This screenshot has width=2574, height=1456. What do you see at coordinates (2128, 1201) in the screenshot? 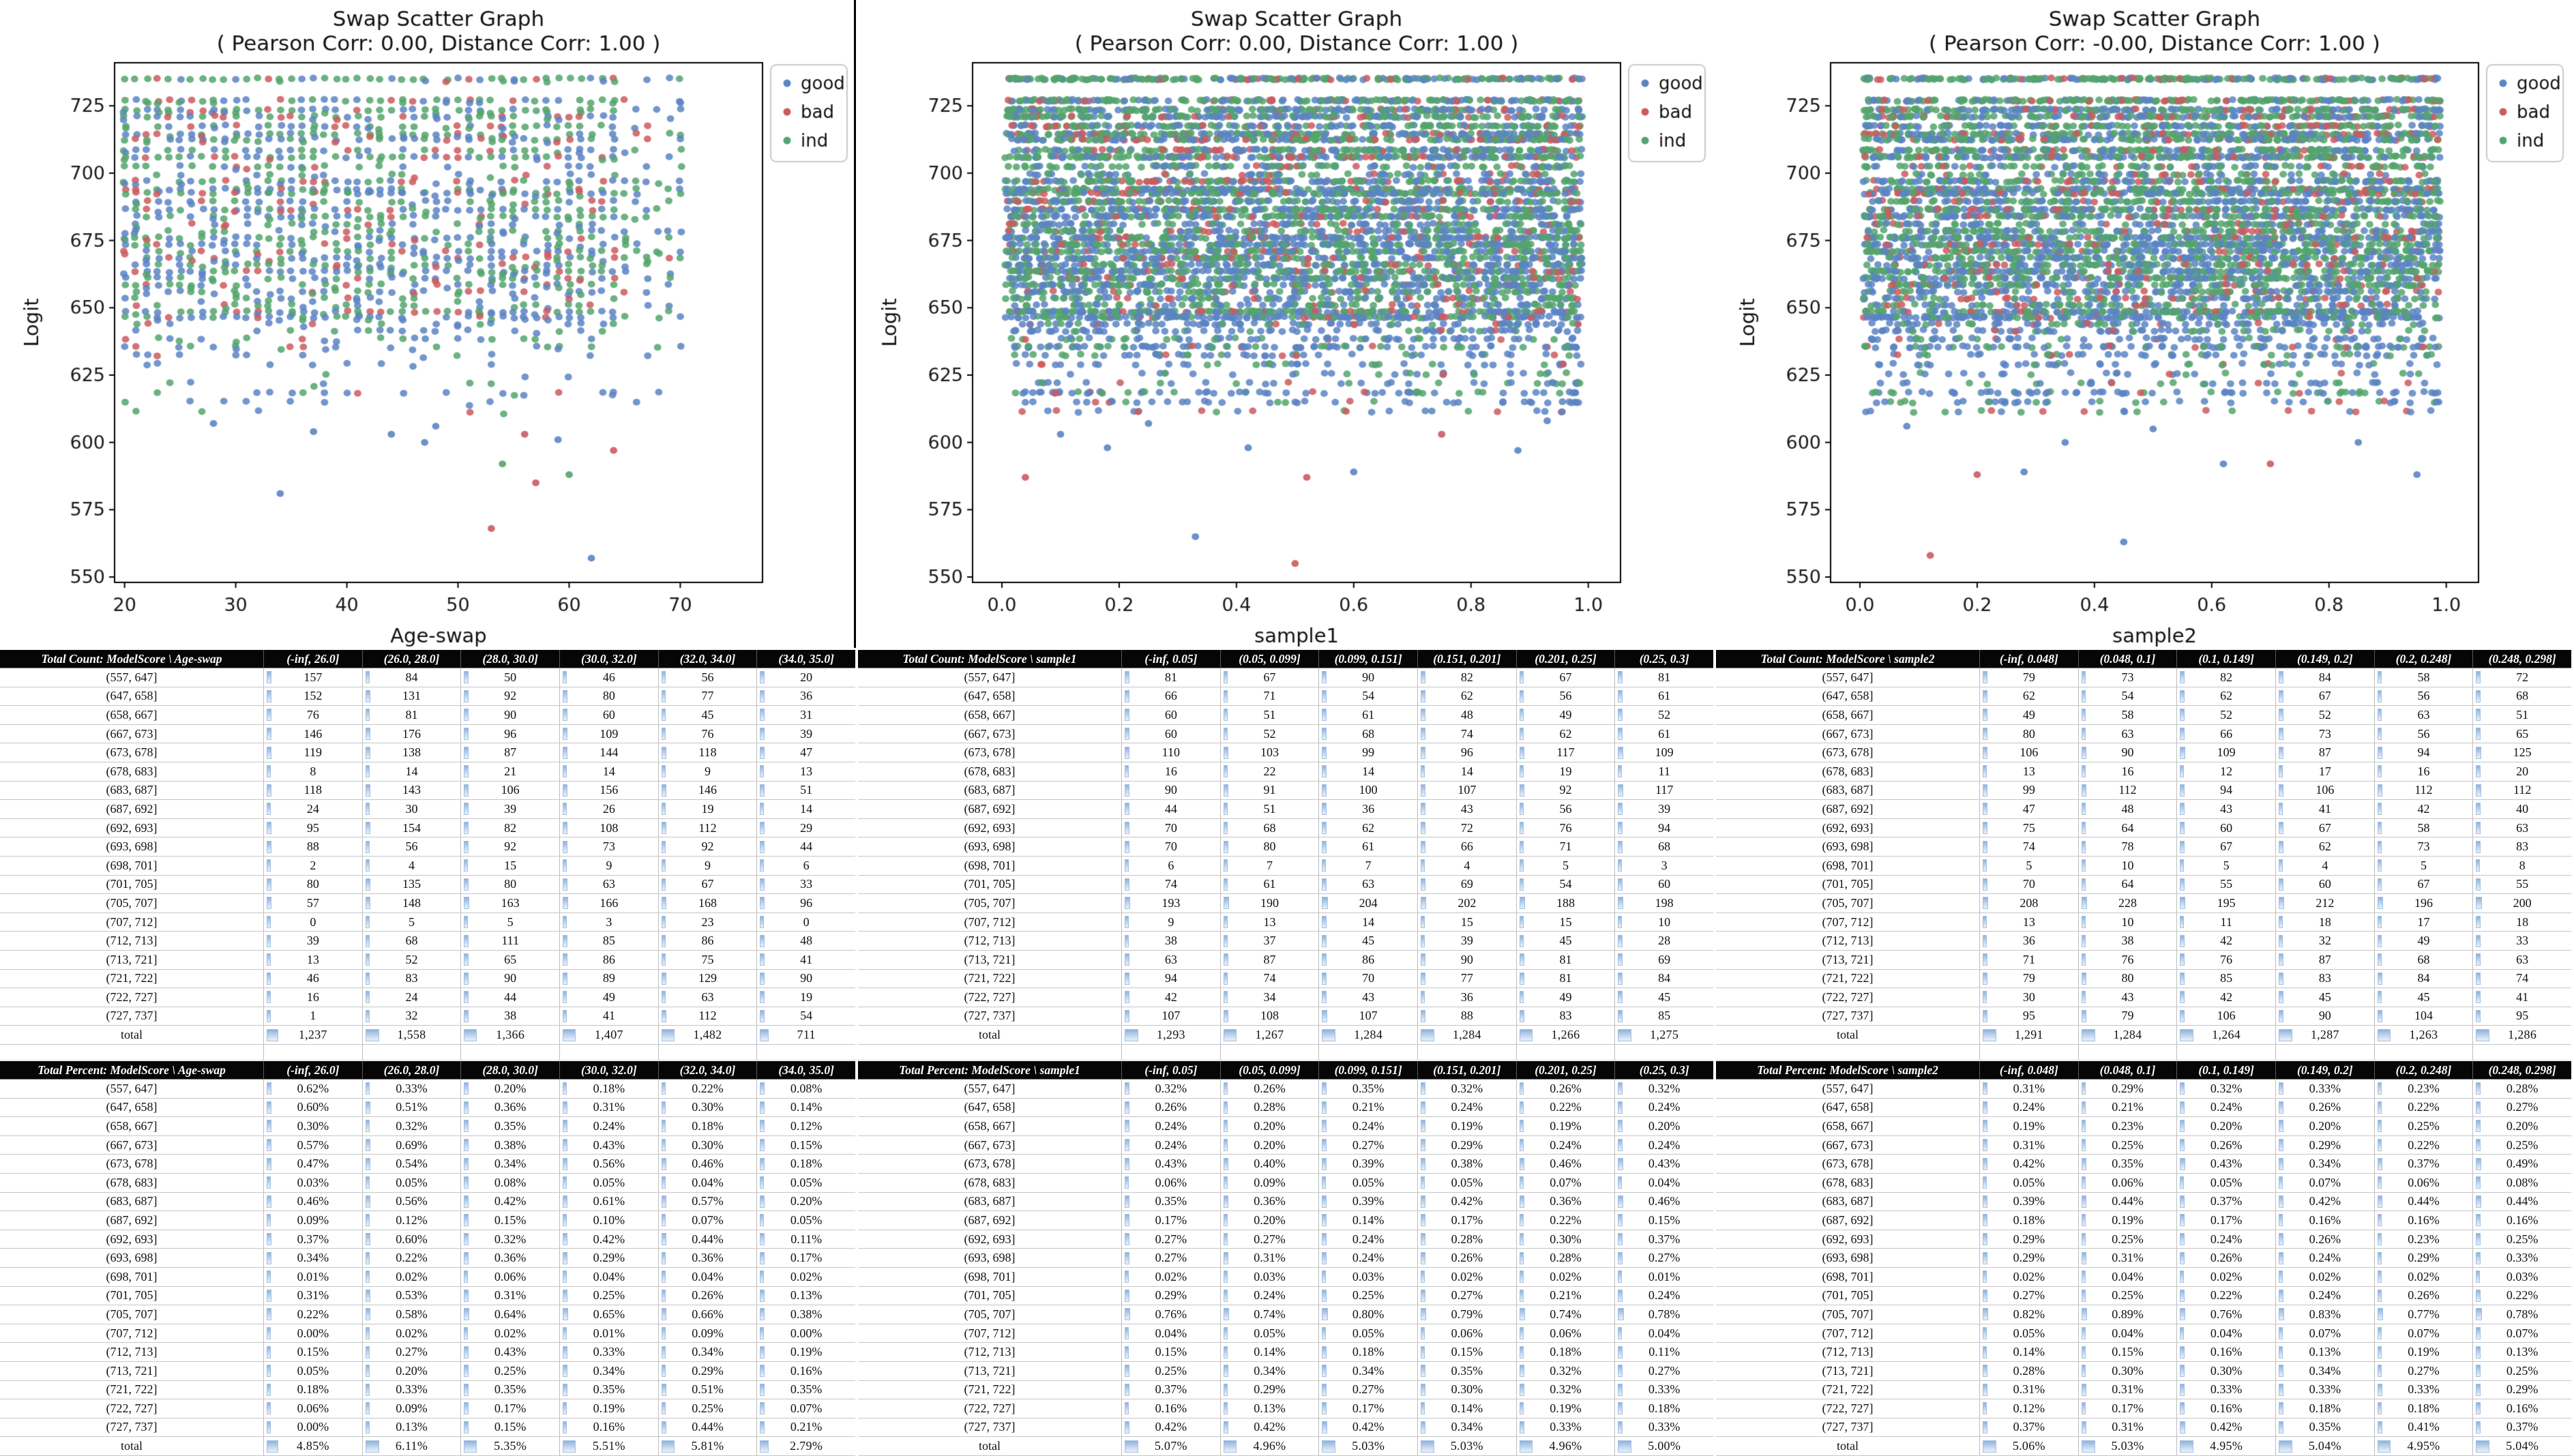
I see `cell-number: 0.44%` at bounding box center [2128, 1201].